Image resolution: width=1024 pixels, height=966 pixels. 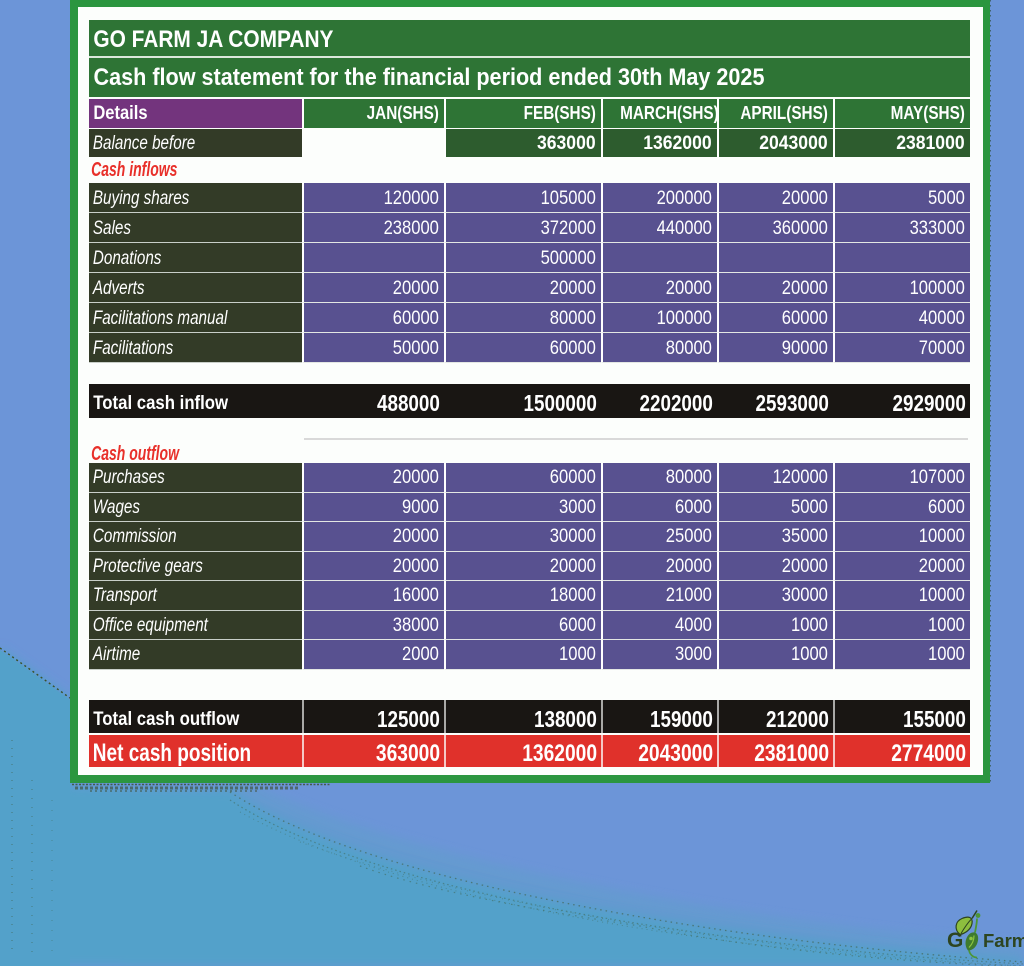 What do you see at coordinates (1003, 940) in the screenshot?
I see `svg-text: Farm` at bounding box center [1003, 940].